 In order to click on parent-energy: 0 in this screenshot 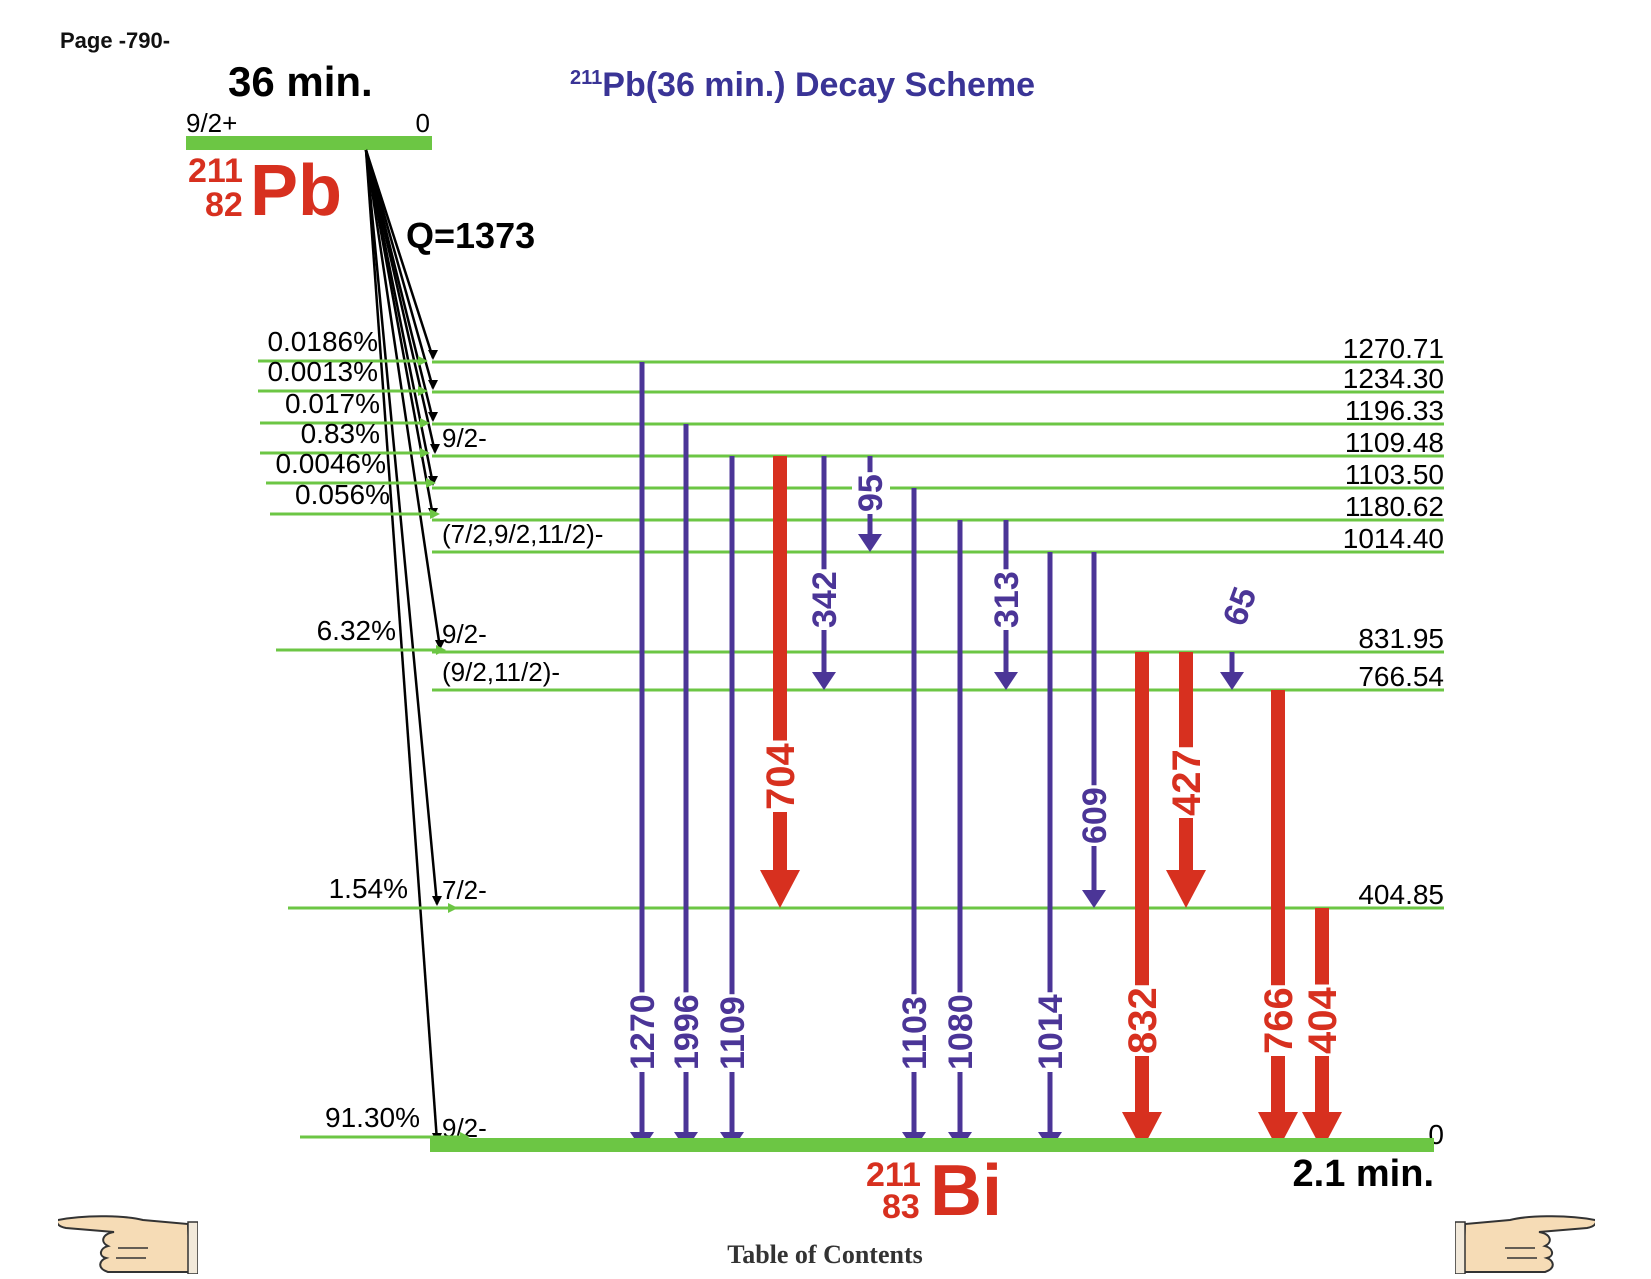, I will do `click(423, 123)`.